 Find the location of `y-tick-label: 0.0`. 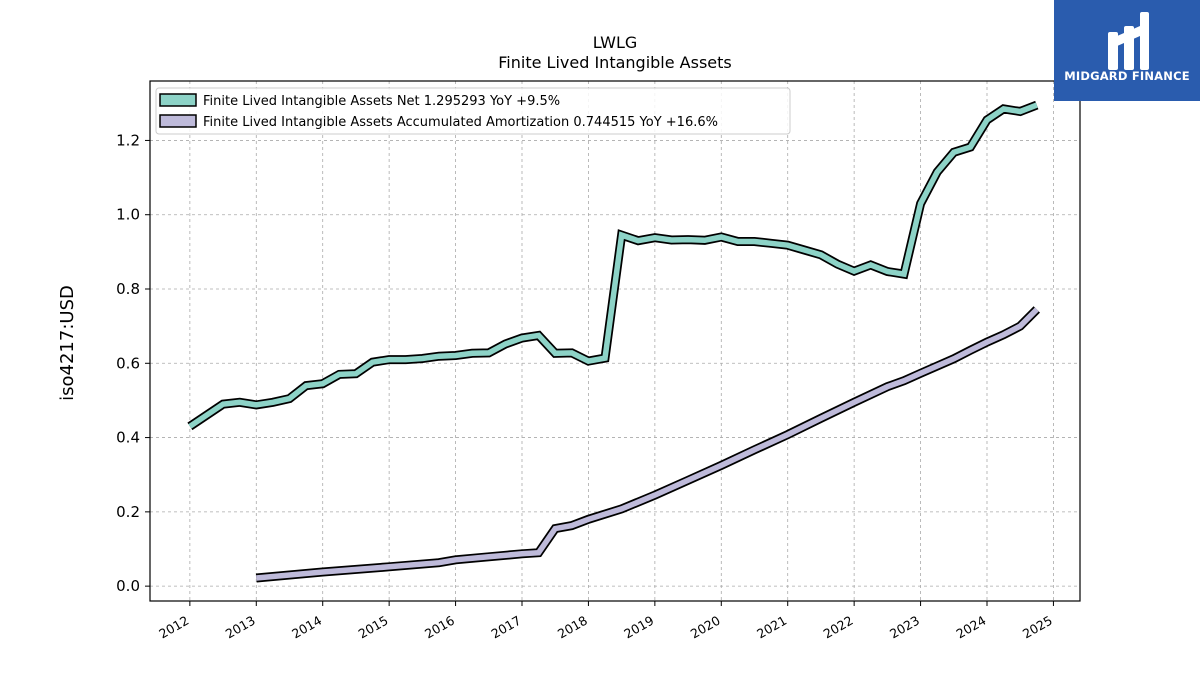

y-tick-label: 0.0 is located at coordinates (128, 586).